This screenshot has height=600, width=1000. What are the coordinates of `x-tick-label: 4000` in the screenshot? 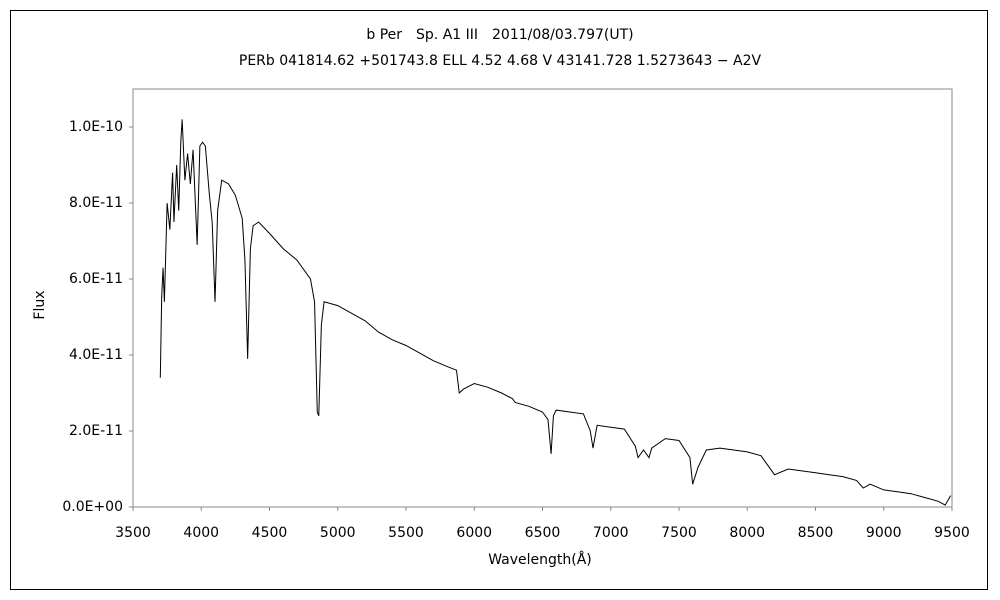 It's located at (201, 533).